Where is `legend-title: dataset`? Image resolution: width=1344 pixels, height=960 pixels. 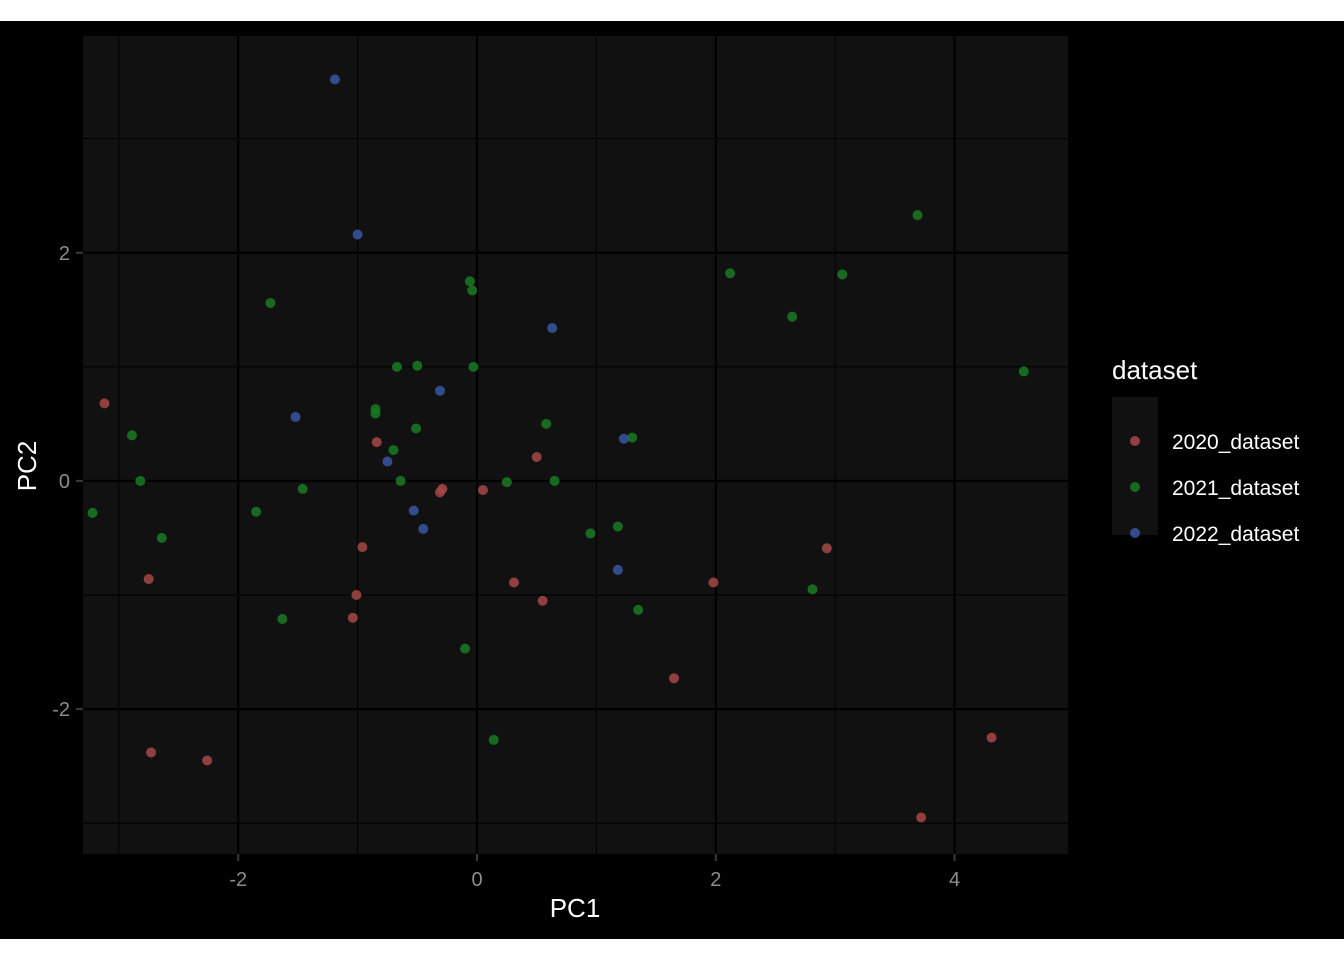 legend-title: dataset is located at coordinates (1155, 370).